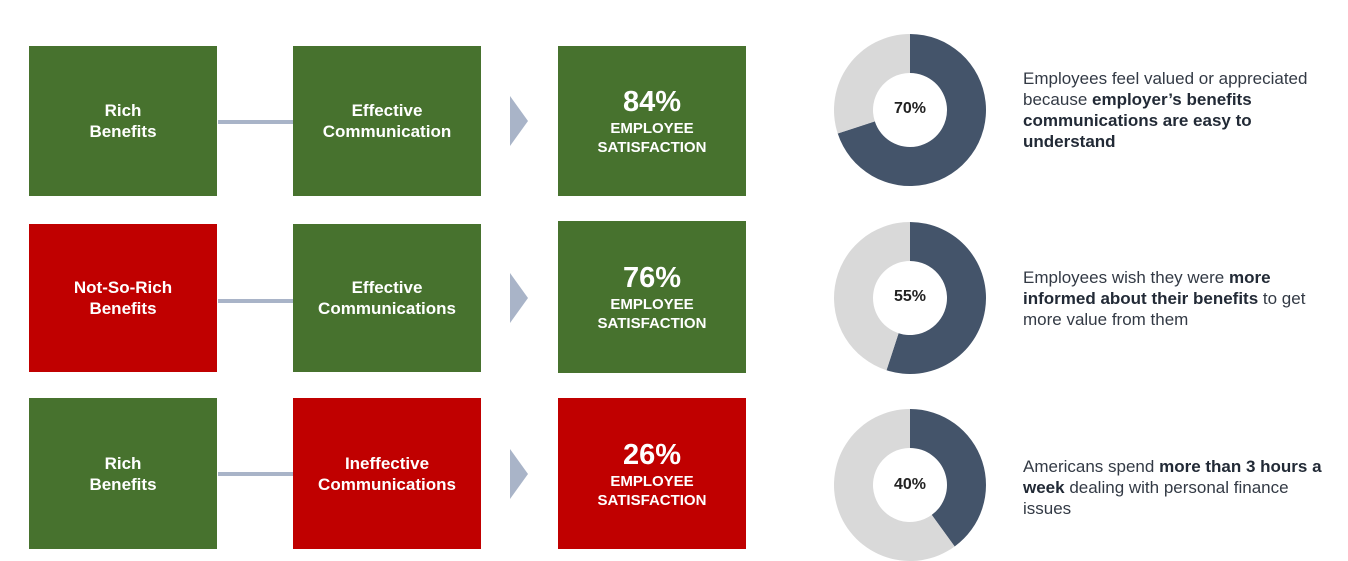  Describe the element at coordinates (123, 121) in the screenshot. I see `benefits-box-1: Rich Benefits` at that location.